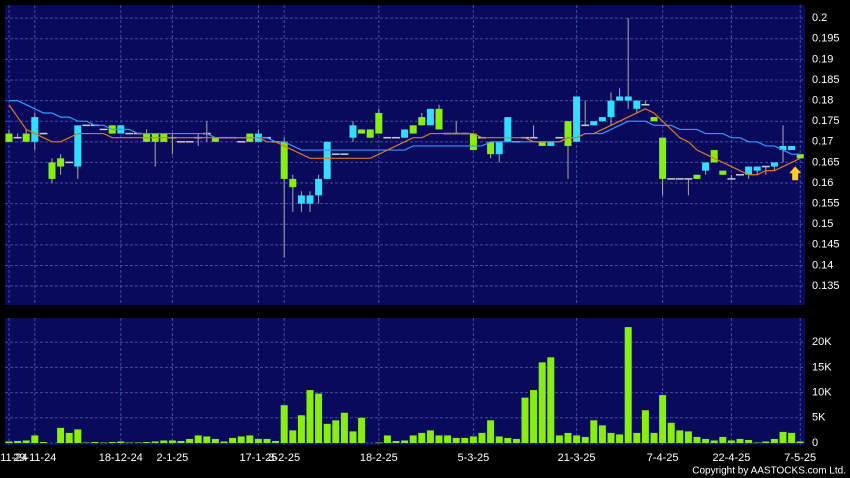 This screenshot has height=478, width=850. What do you see at coordinates (826, 286) in the screenshot?
I see `y-tick-label: 0.135` at bounding box center [826, 286].